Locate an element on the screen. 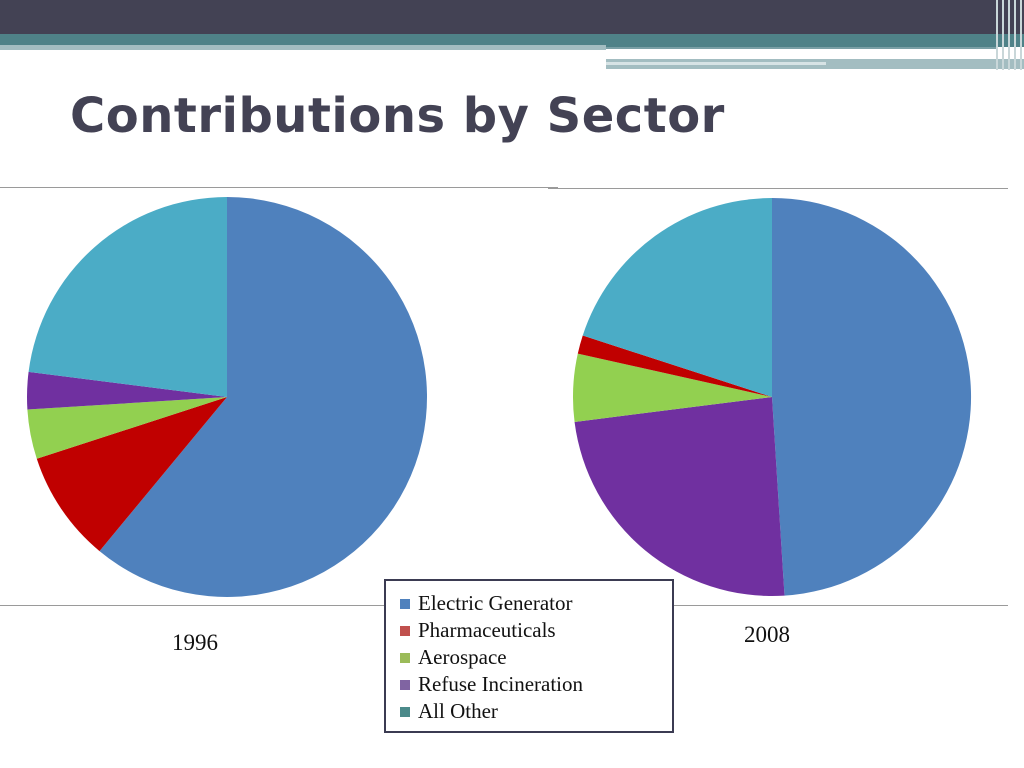  legend-label: All Other is located at coordinates (458, 711).